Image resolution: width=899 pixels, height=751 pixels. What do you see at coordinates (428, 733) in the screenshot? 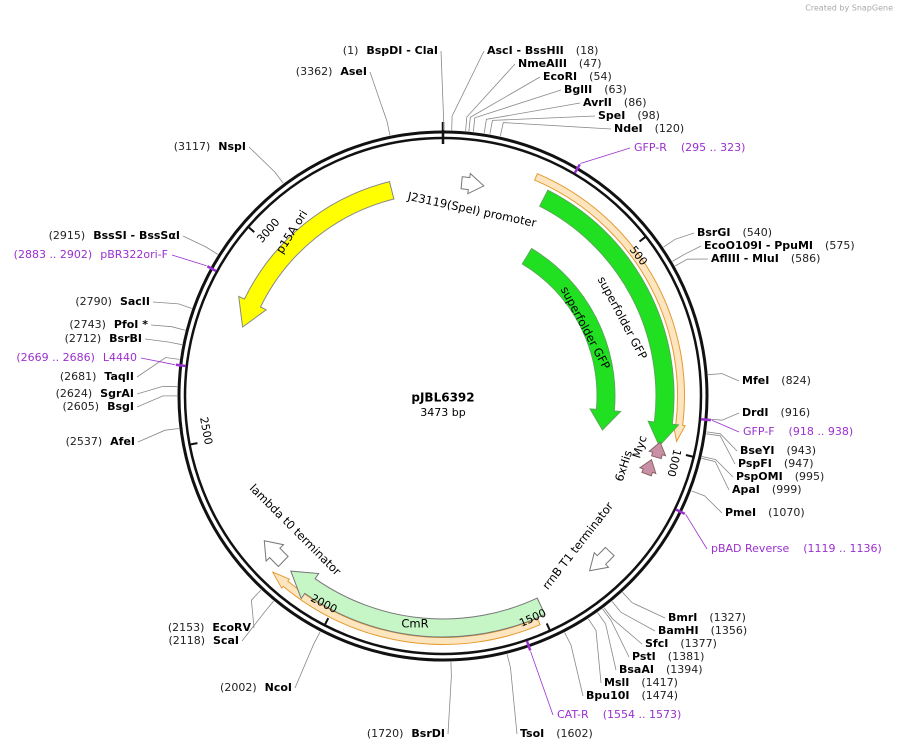
I see `enzyme-name: BsrDI` at bounding box center [428, 733].